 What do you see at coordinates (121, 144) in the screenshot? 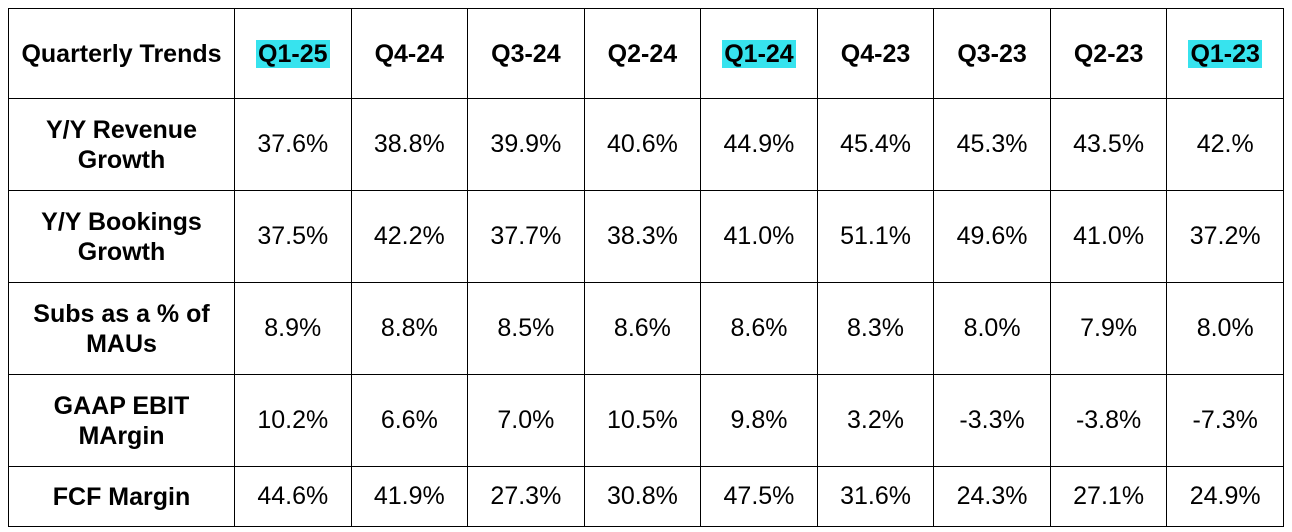
I see `row-label: Y/Y Revenue Growth` at bounding box center [121, 144].